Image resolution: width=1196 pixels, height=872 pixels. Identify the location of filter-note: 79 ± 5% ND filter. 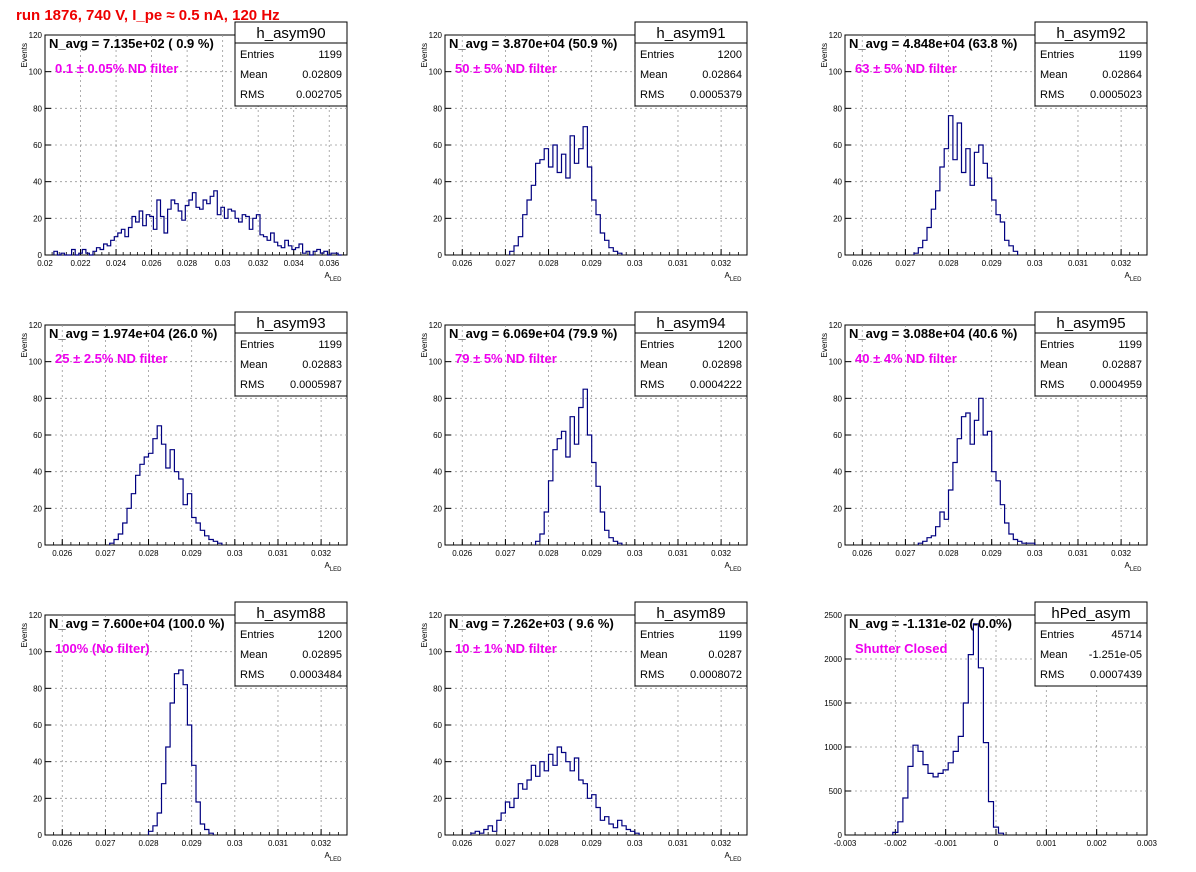
(506, 358).